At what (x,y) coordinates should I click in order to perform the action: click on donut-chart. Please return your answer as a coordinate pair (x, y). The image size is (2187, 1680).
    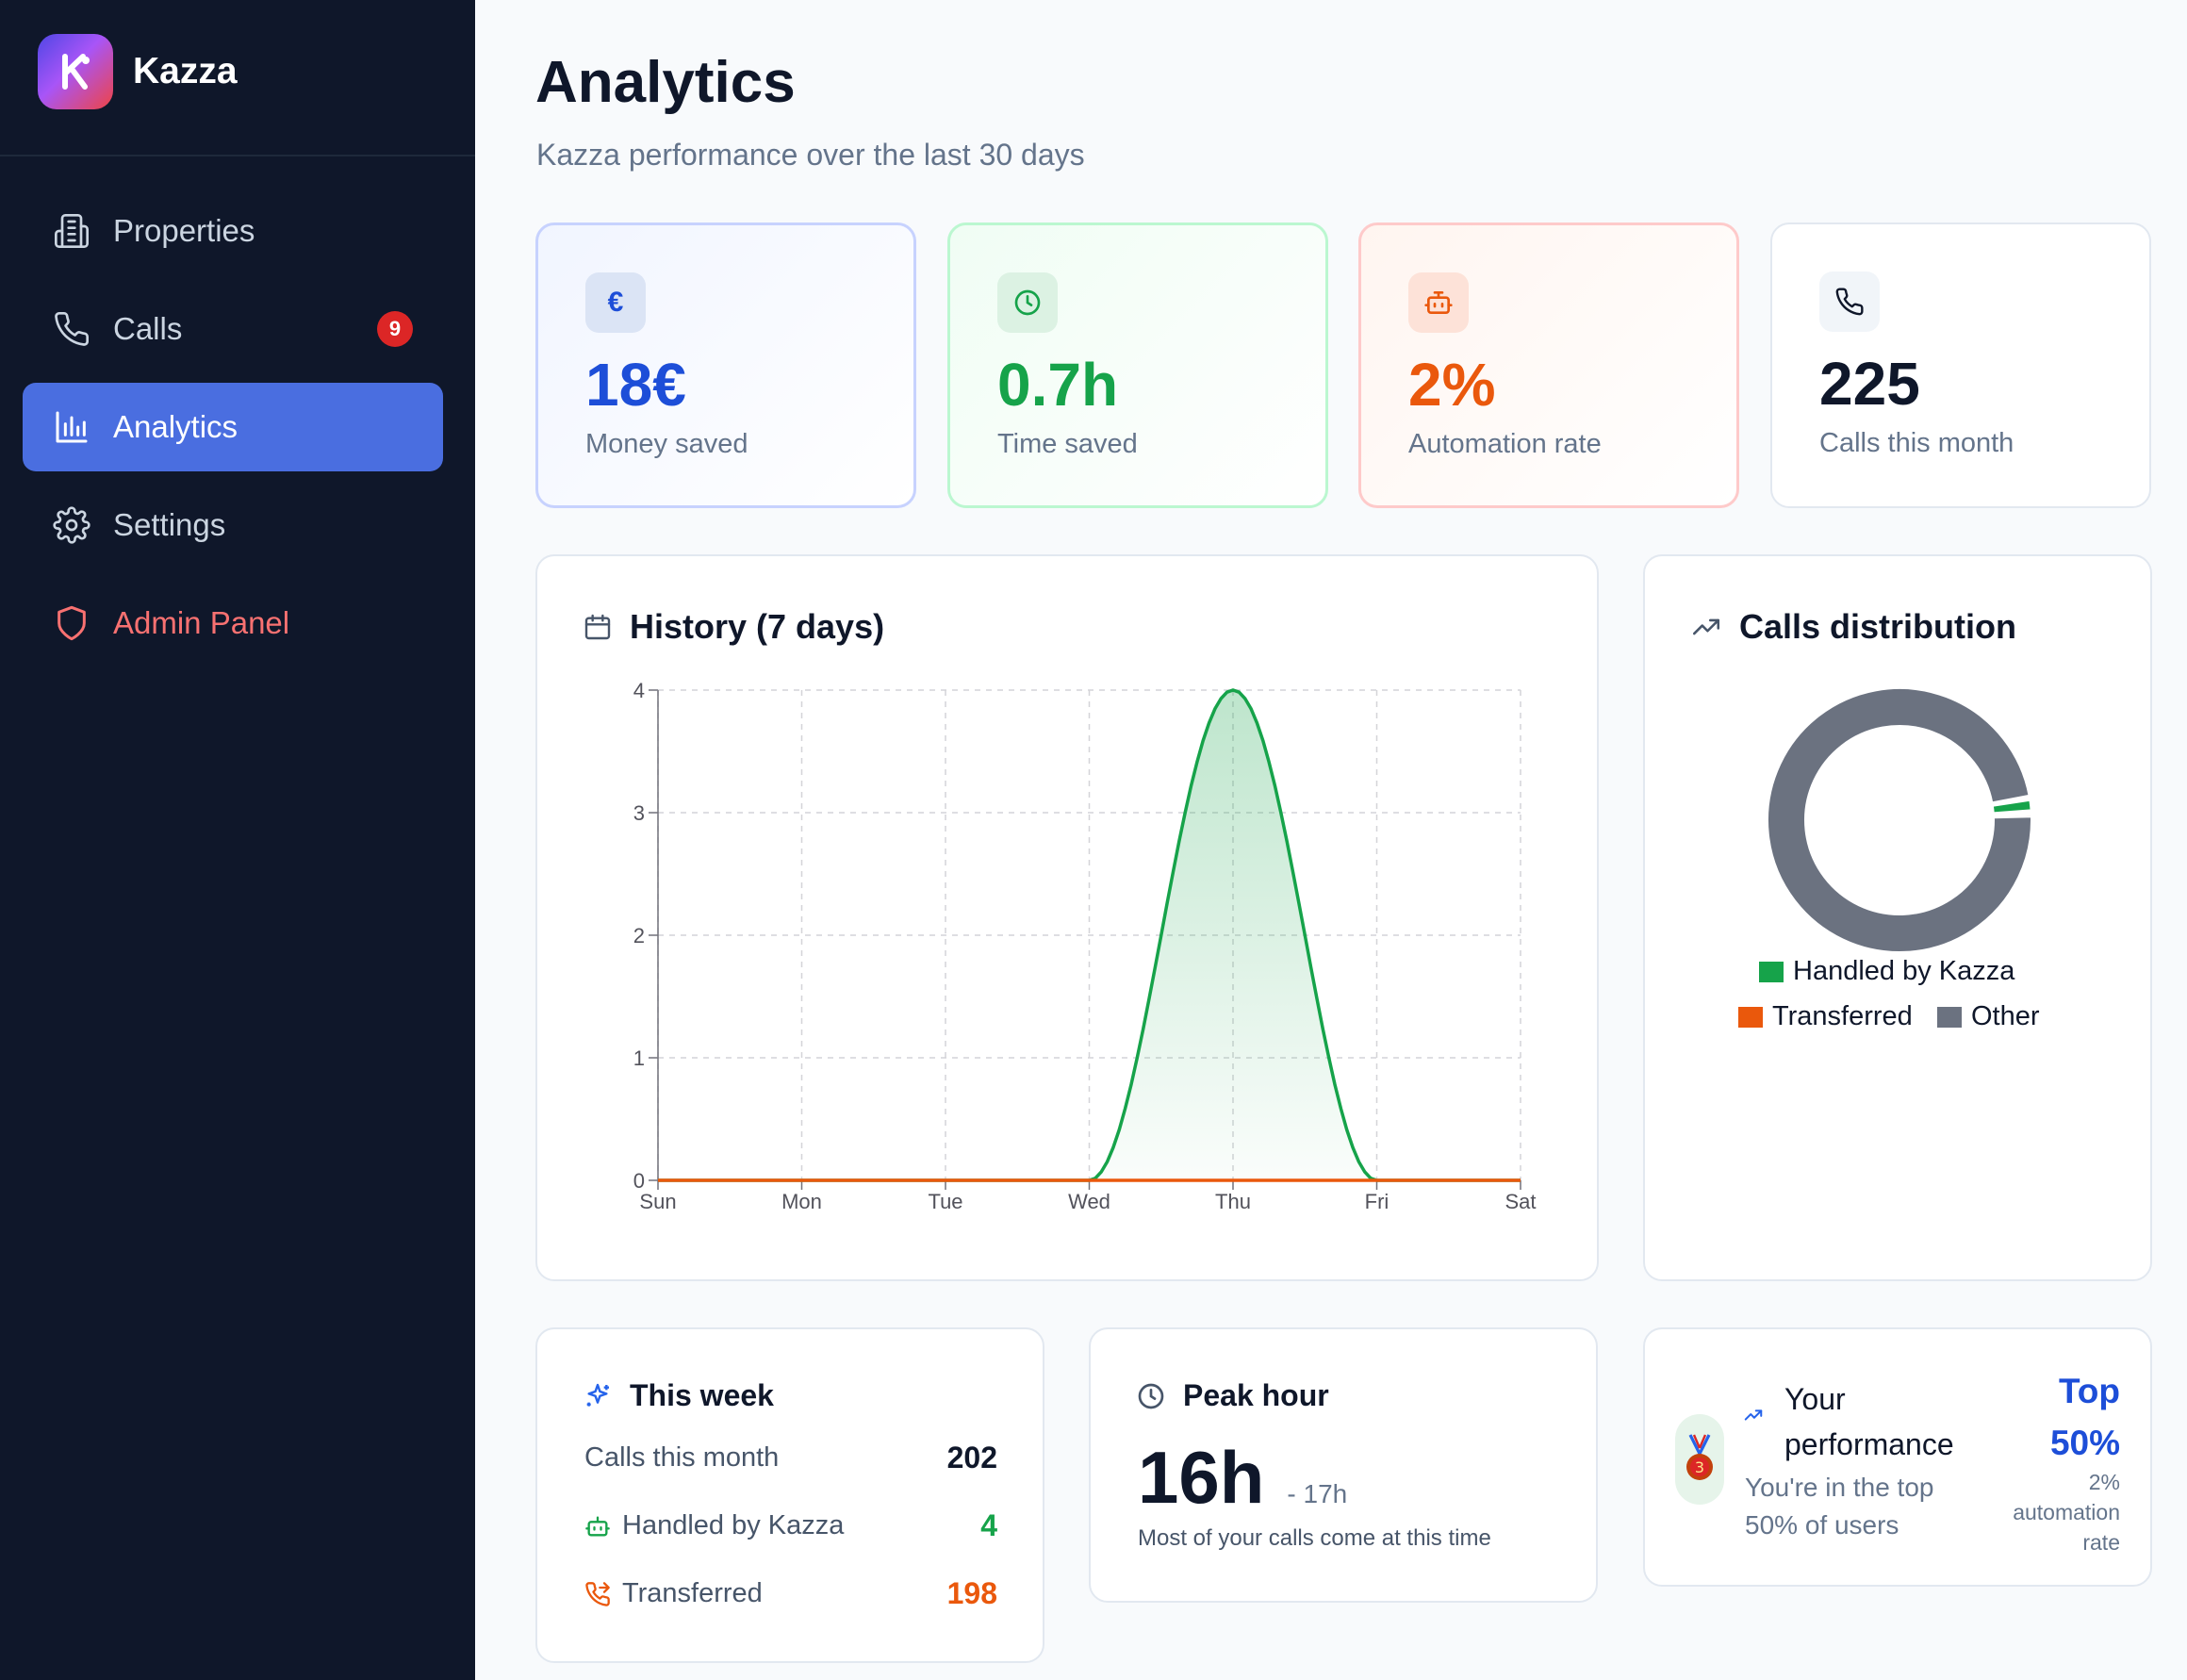
    Looking at the image, I should click on (1899, 820).